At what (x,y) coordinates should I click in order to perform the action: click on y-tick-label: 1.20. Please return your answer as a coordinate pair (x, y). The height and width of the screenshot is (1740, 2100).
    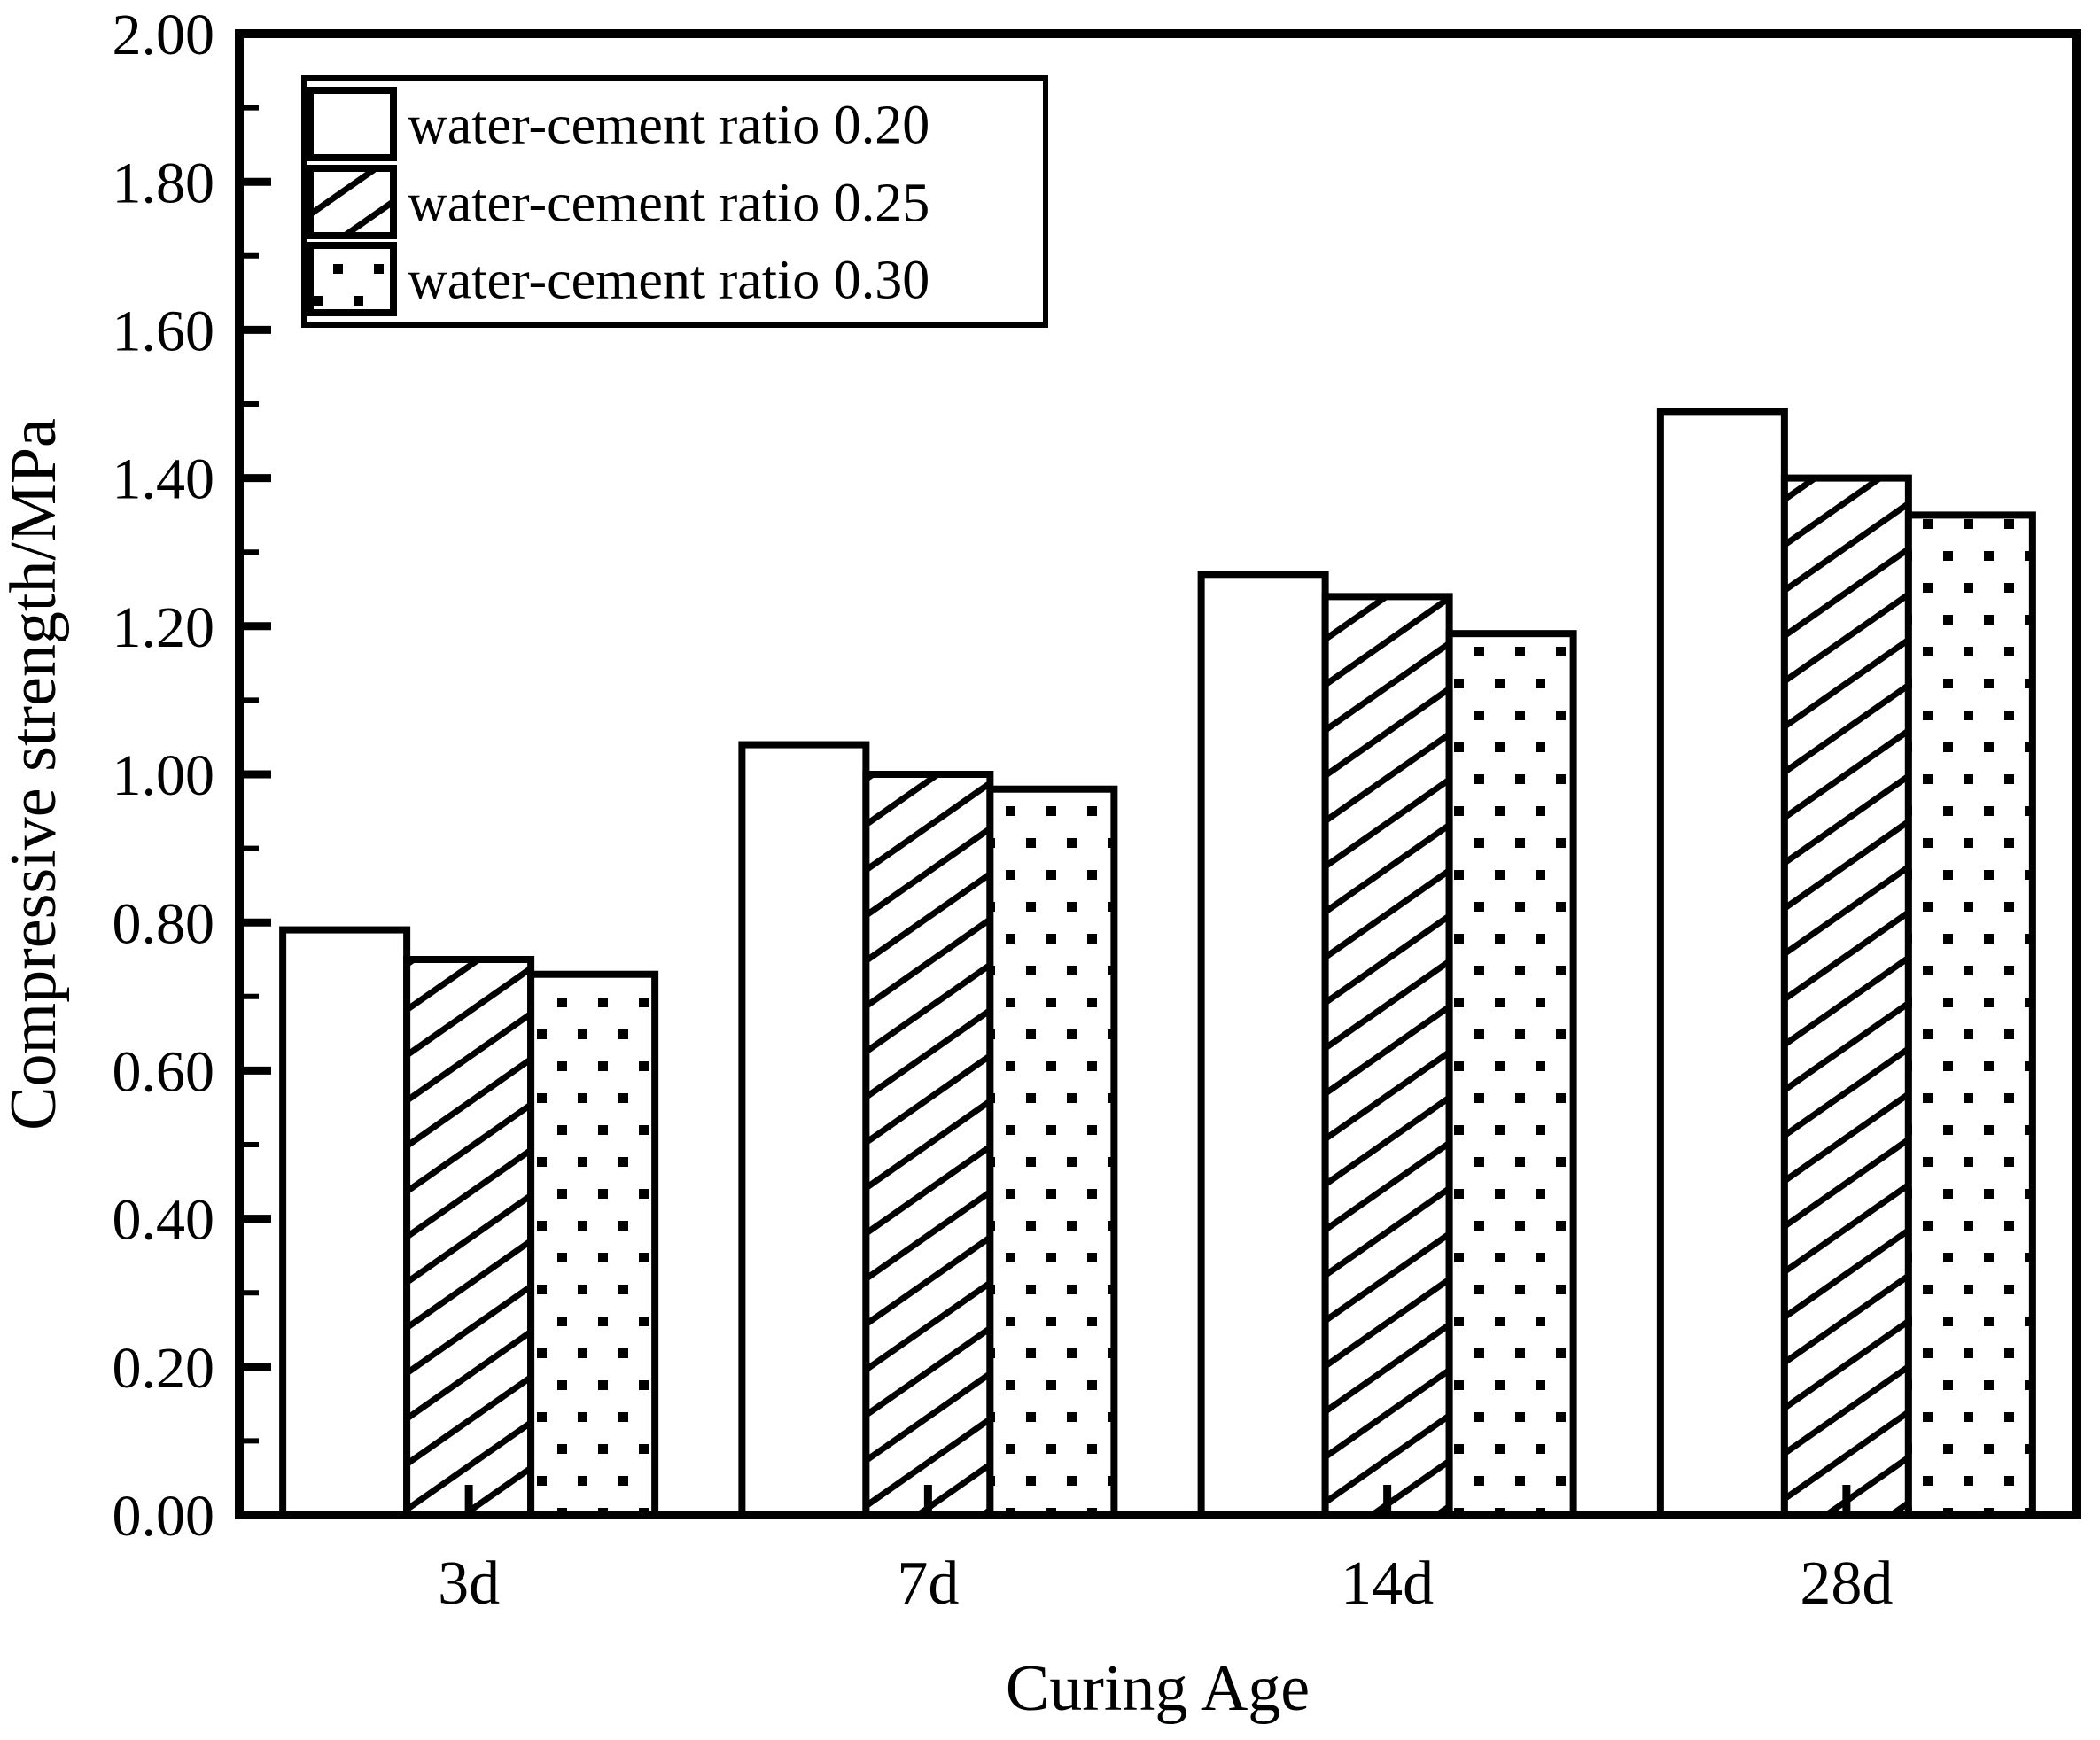
    Looking at the image, I should click on (164, 627).